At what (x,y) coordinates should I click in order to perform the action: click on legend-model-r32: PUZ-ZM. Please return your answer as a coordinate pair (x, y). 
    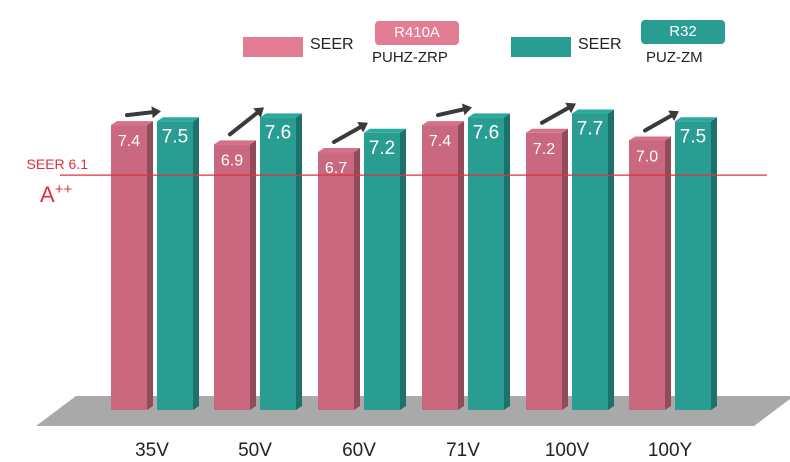
    Looking at the image, I should click on (674, 57).